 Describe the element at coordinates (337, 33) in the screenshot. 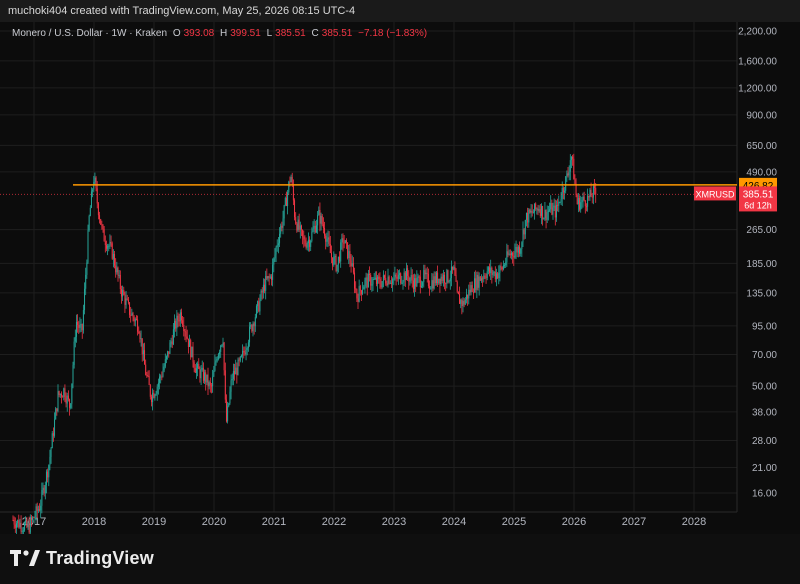

I see `legend-close-value: 385.51` at that location.